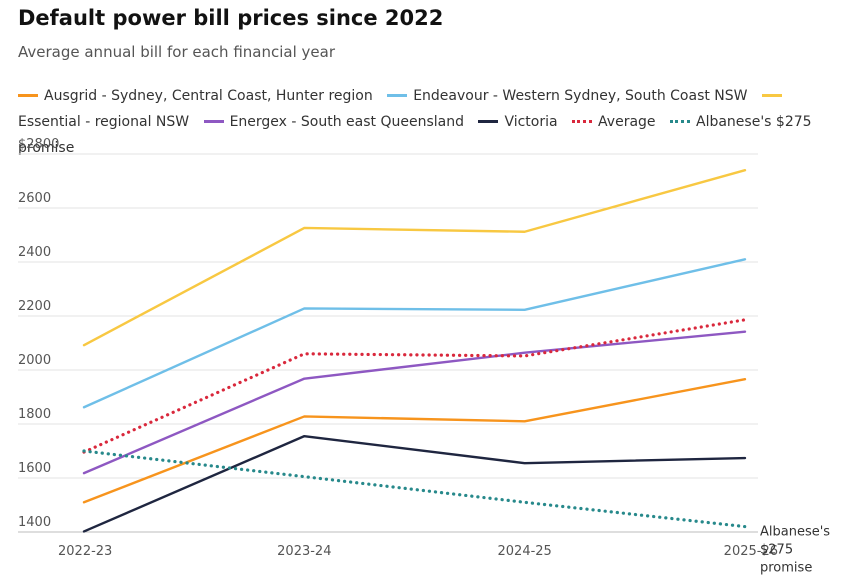  I want to click on x-tick-label: 2023-24, so click(304, 551).